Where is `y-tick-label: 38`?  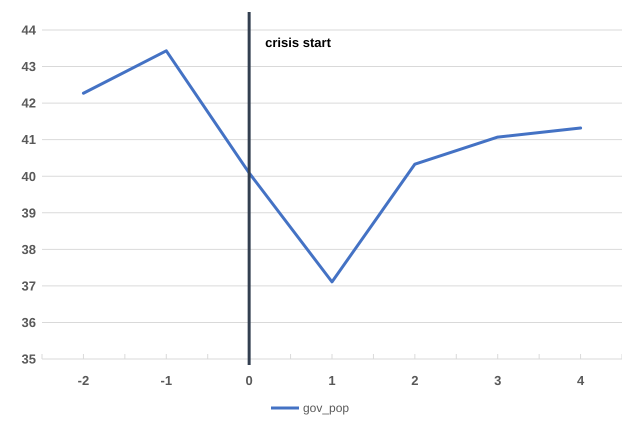
y-tick-label: 38 is located at coordinates (29, 249).